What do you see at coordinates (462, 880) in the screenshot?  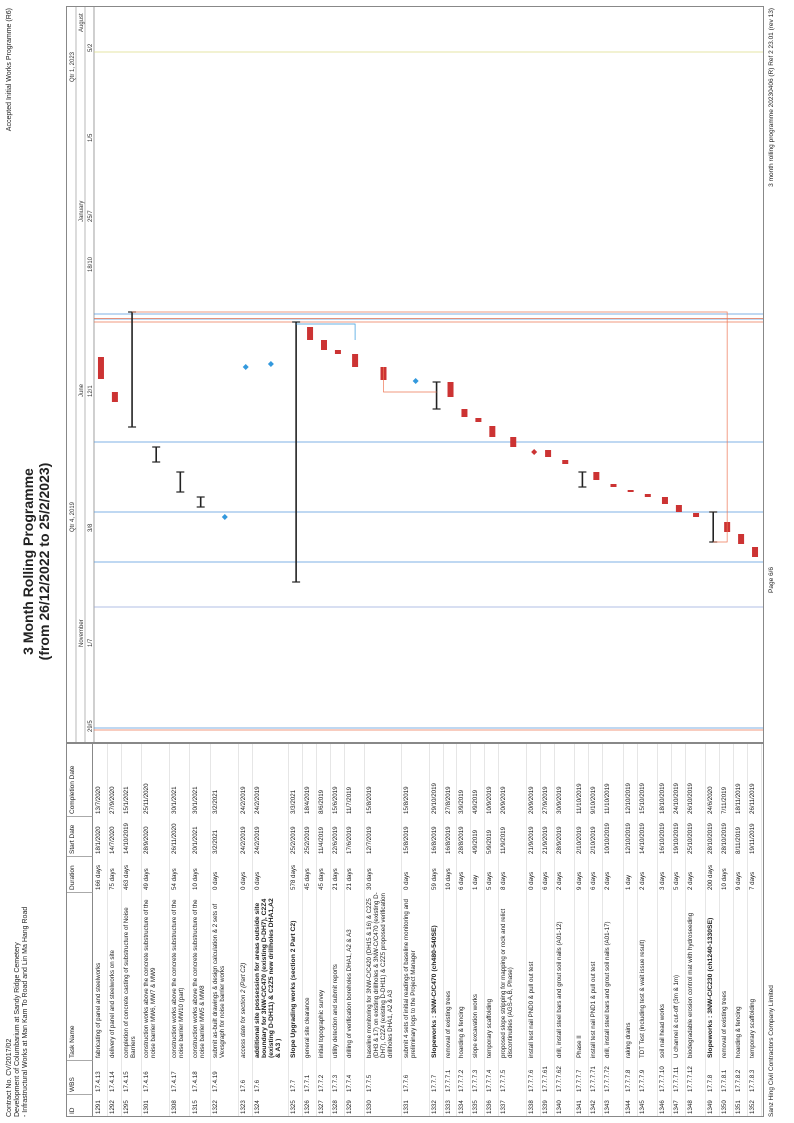 I see `task-duration: 6 days` at bounding box center [462, 880].